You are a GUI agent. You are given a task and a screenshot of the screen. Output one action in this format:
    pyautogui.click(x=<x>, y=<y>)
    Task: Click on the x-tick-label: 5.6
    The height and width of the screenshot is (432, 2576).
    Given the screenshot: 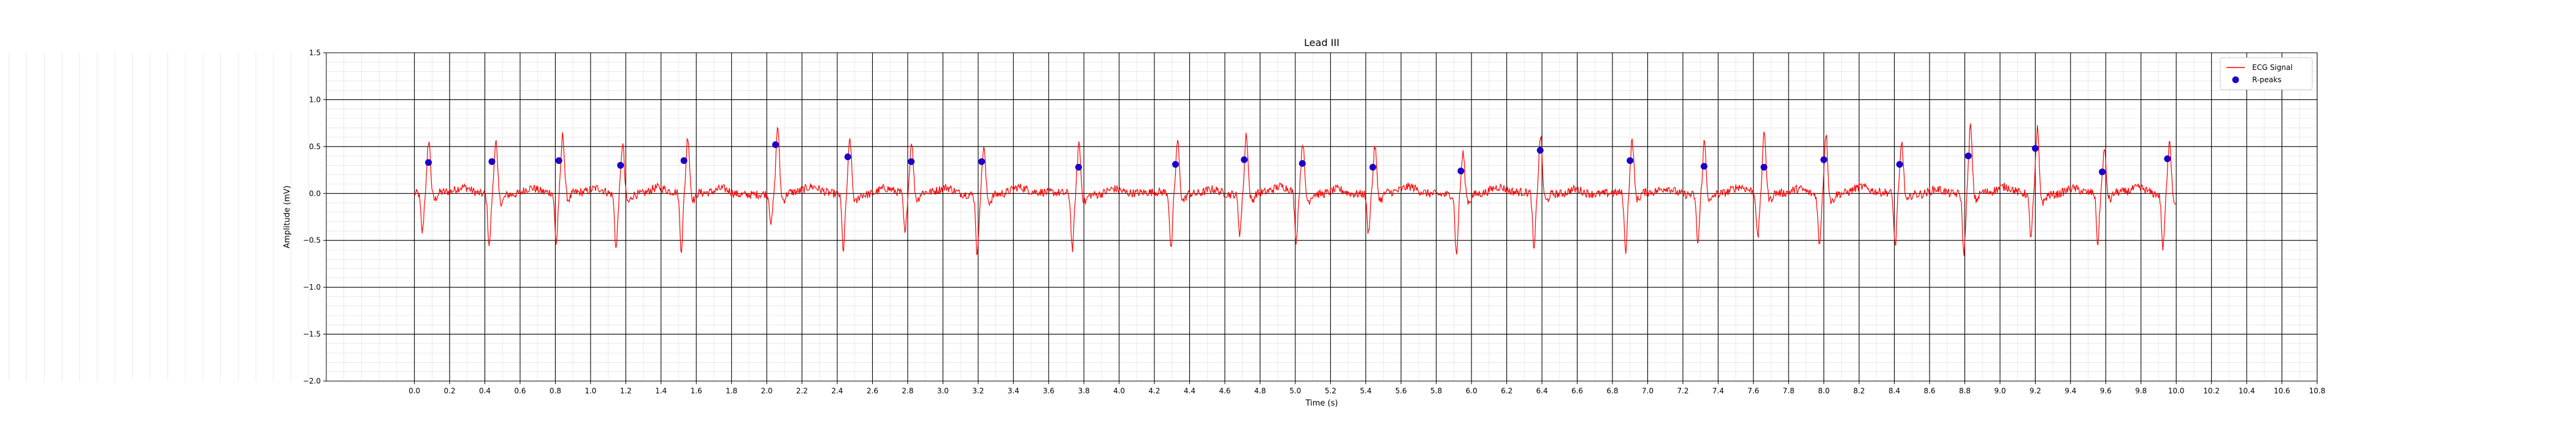 What is the action you would take?
    pyautogui.click(x=1401, y=391)
    